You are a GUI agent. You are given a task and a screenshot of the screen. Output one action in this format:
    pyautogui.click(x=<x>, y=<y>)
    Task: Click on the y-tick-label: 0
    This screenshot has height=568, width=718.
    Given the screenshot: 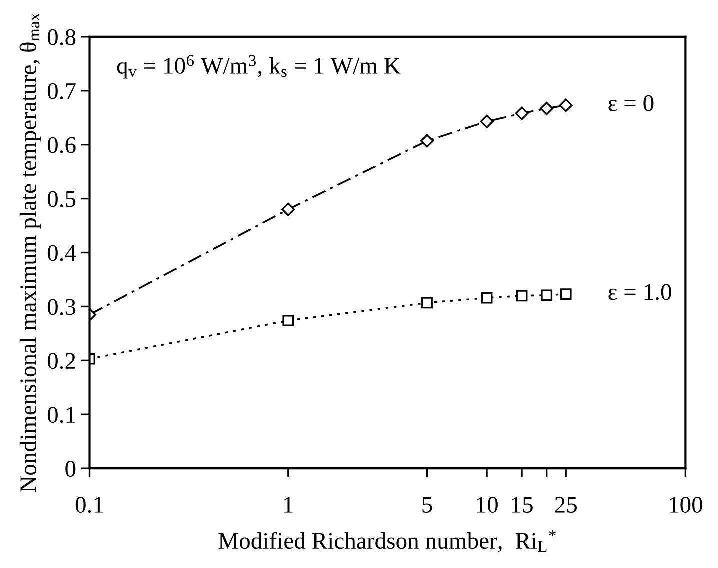 What is the action you would take?
    pyautogui.click(x=71, y=469)
    